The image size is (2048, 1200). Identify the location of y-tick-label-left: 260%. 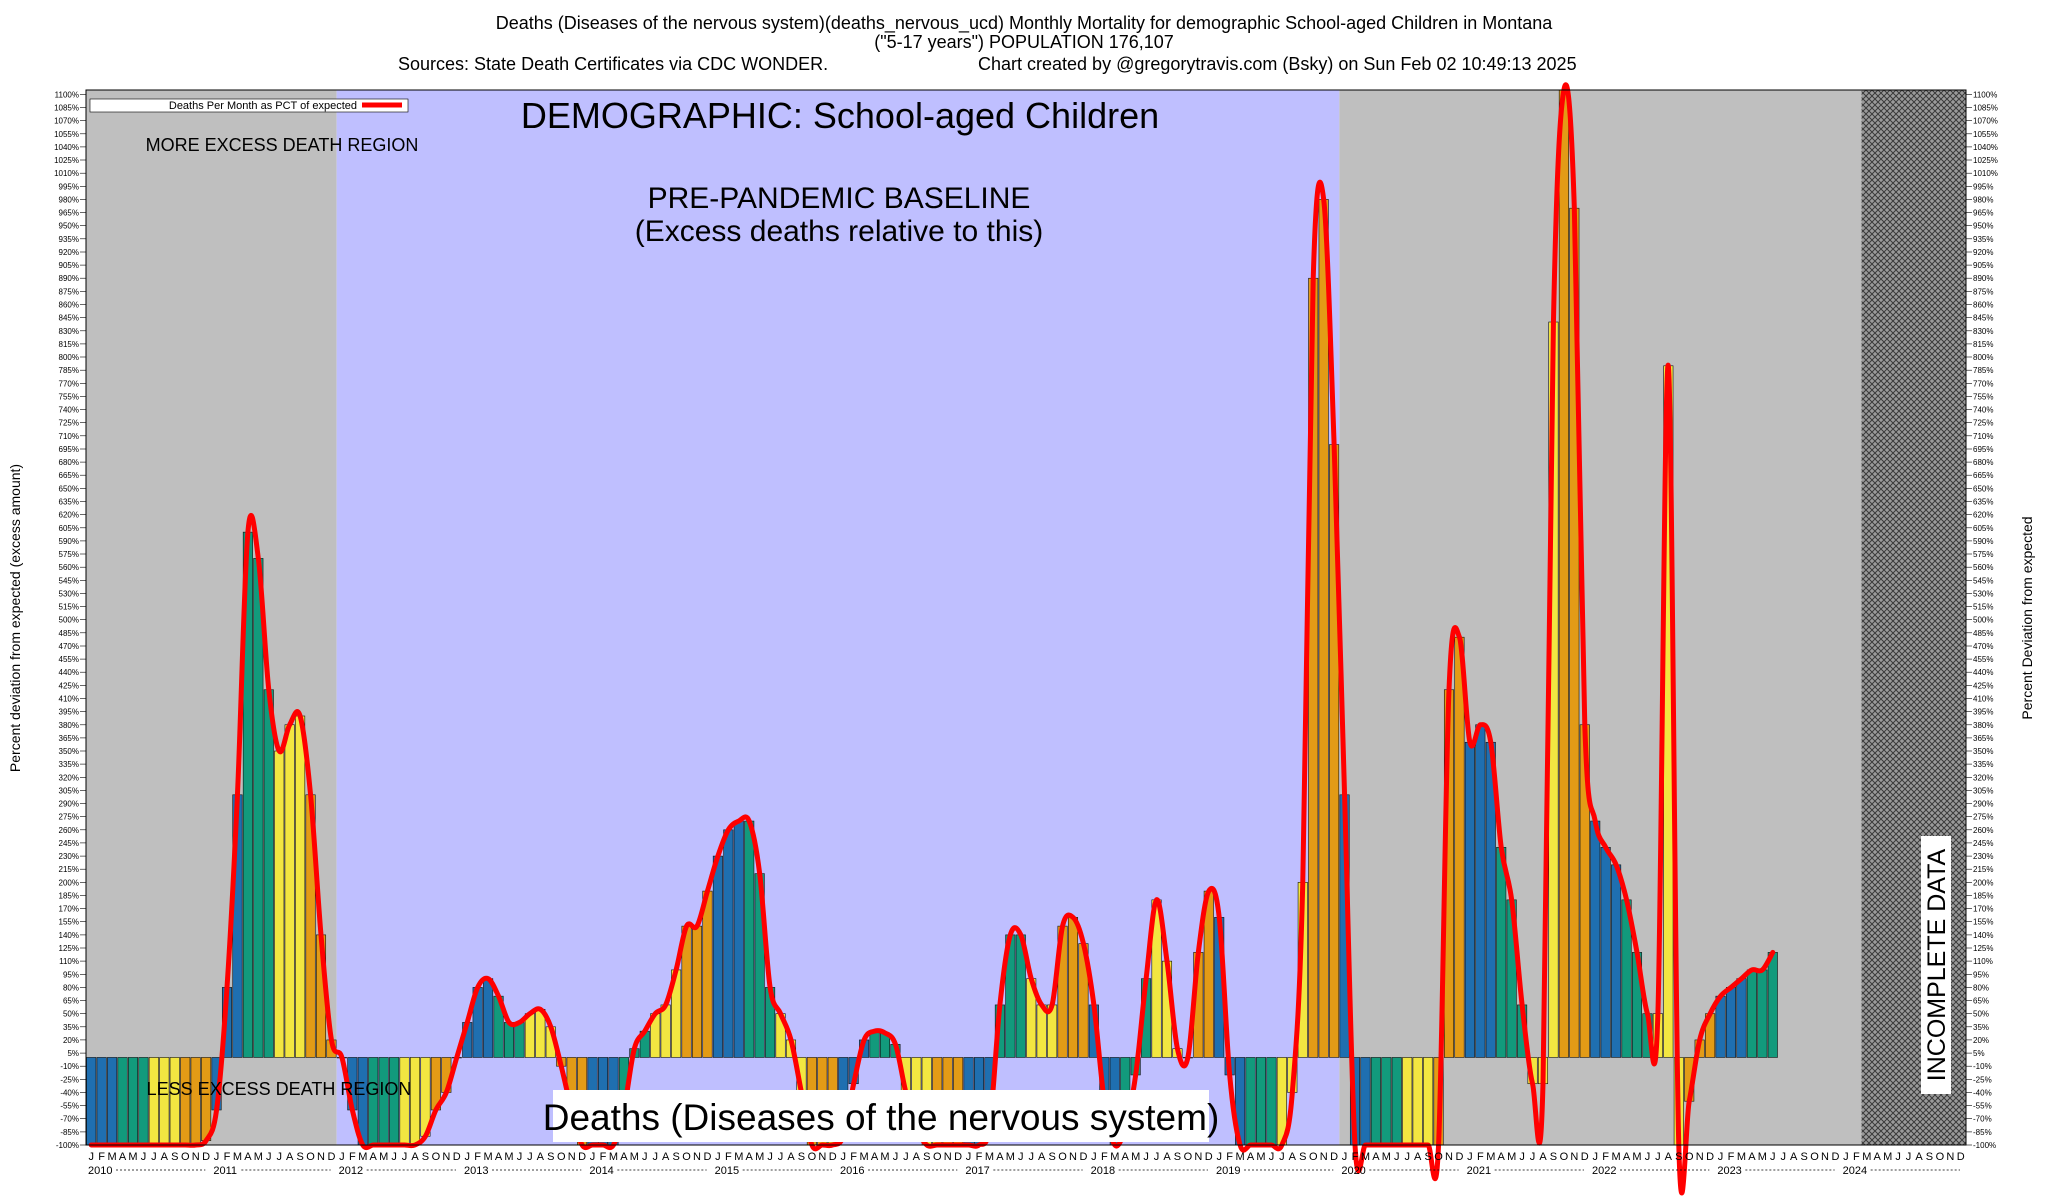
(69, 830).